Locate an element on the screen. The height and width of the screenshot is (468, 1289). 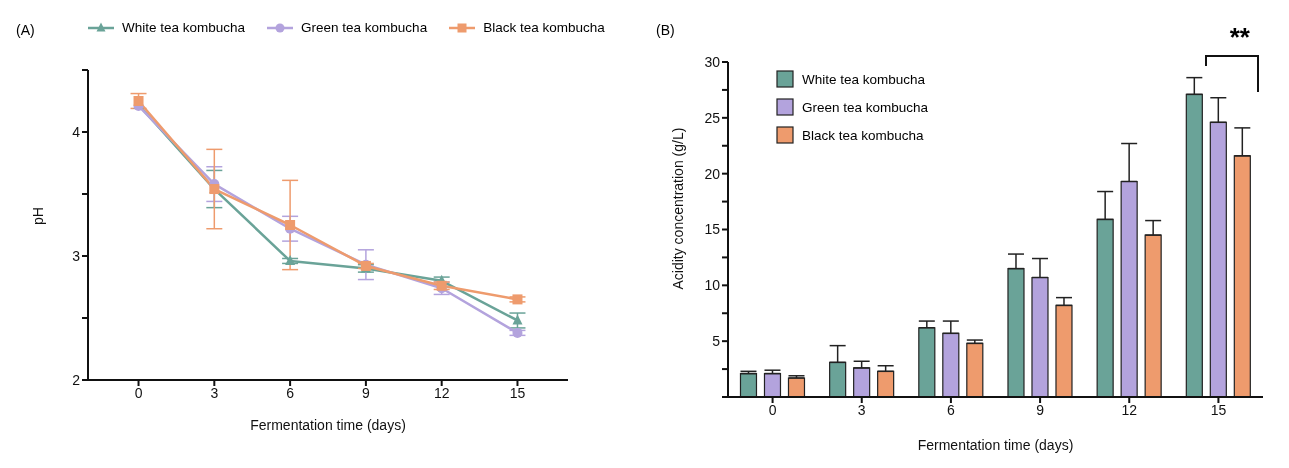
y-axis-title: Acidity concentration (g/L) is located at coordinates (677, 208).